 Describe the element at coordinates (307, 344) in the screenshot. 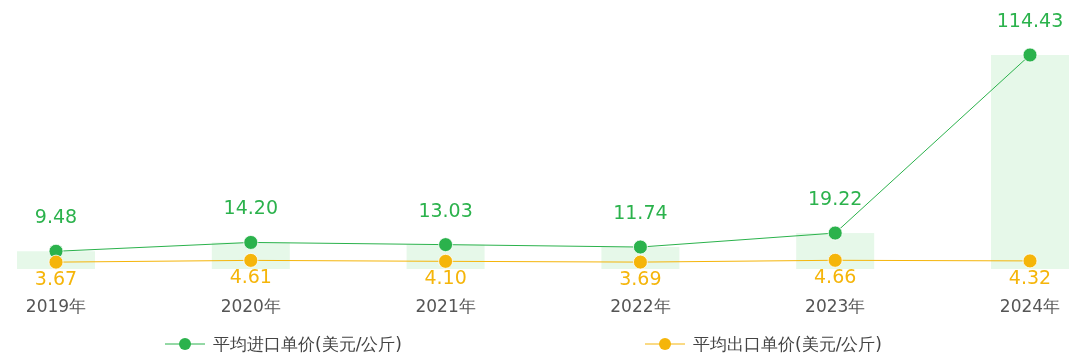

I see `legend-label: 平均进口单价(美元/公斤)` at that location.